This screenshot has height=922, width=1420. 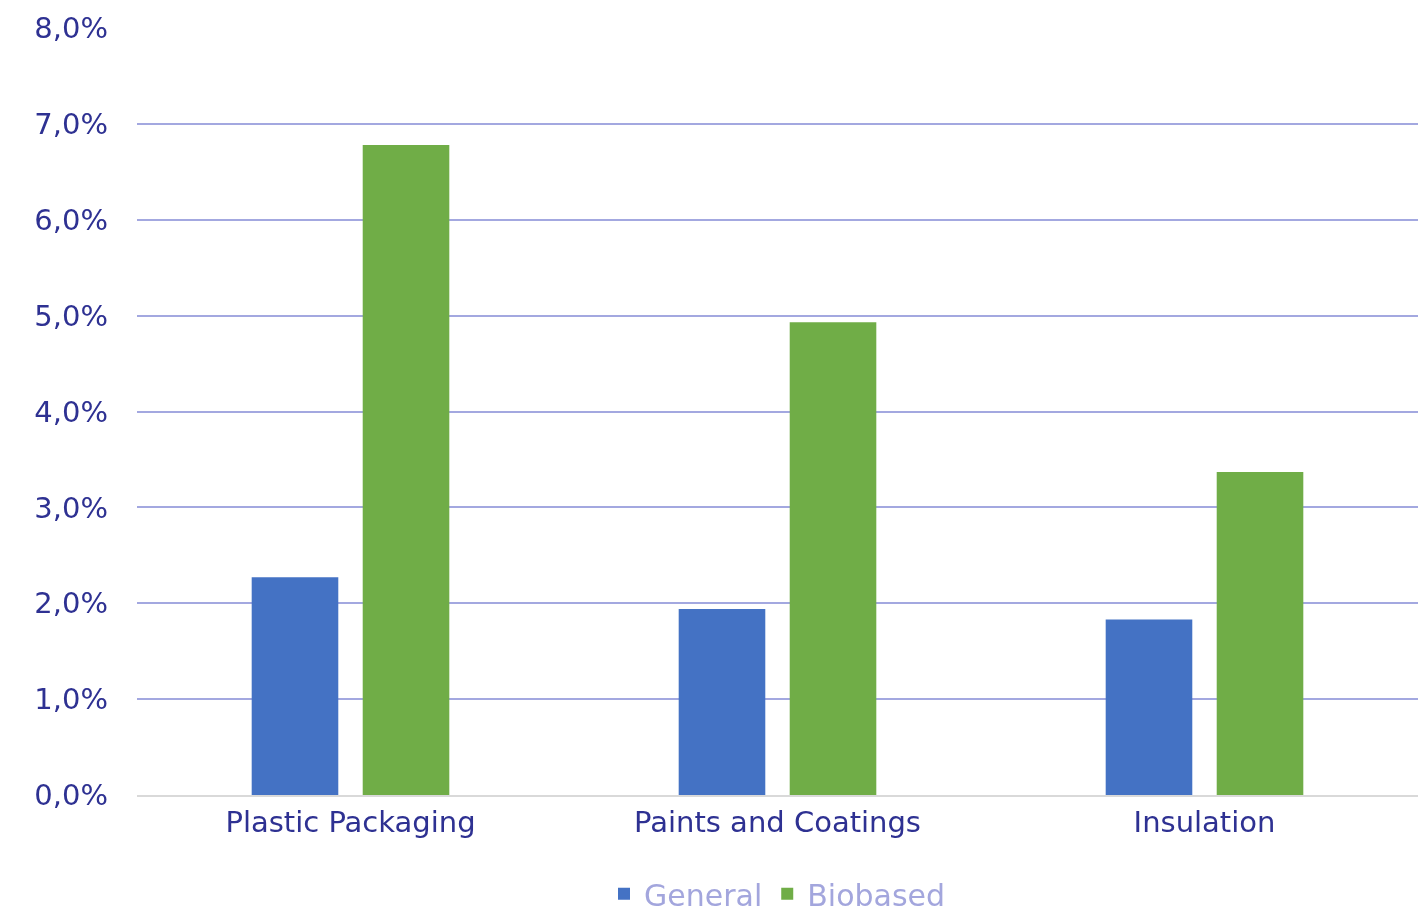 What do you see at coordinates (71, 795) in the screenshot?
I see `y-tick-label: 0,0%` at bounding box center [71, 795].